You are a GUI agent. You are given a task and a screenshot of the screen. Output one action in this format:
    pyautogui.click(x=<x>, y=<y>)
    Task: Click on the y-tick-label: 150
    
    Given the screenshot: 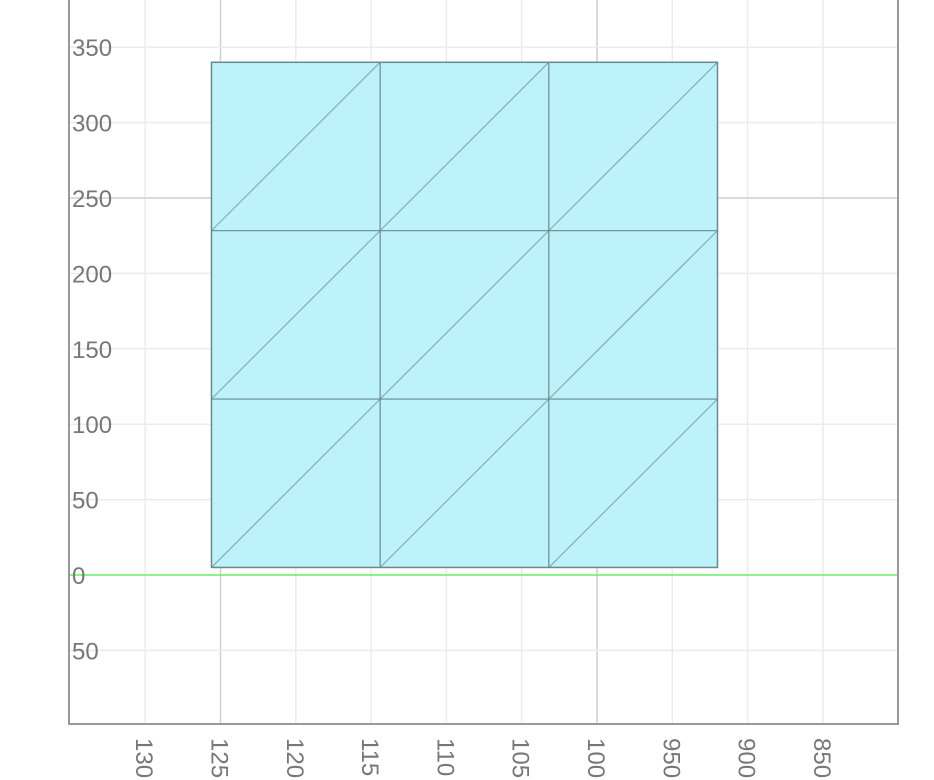 What is the action you would take?
    pyautogui.click(x=92, y=350)
    